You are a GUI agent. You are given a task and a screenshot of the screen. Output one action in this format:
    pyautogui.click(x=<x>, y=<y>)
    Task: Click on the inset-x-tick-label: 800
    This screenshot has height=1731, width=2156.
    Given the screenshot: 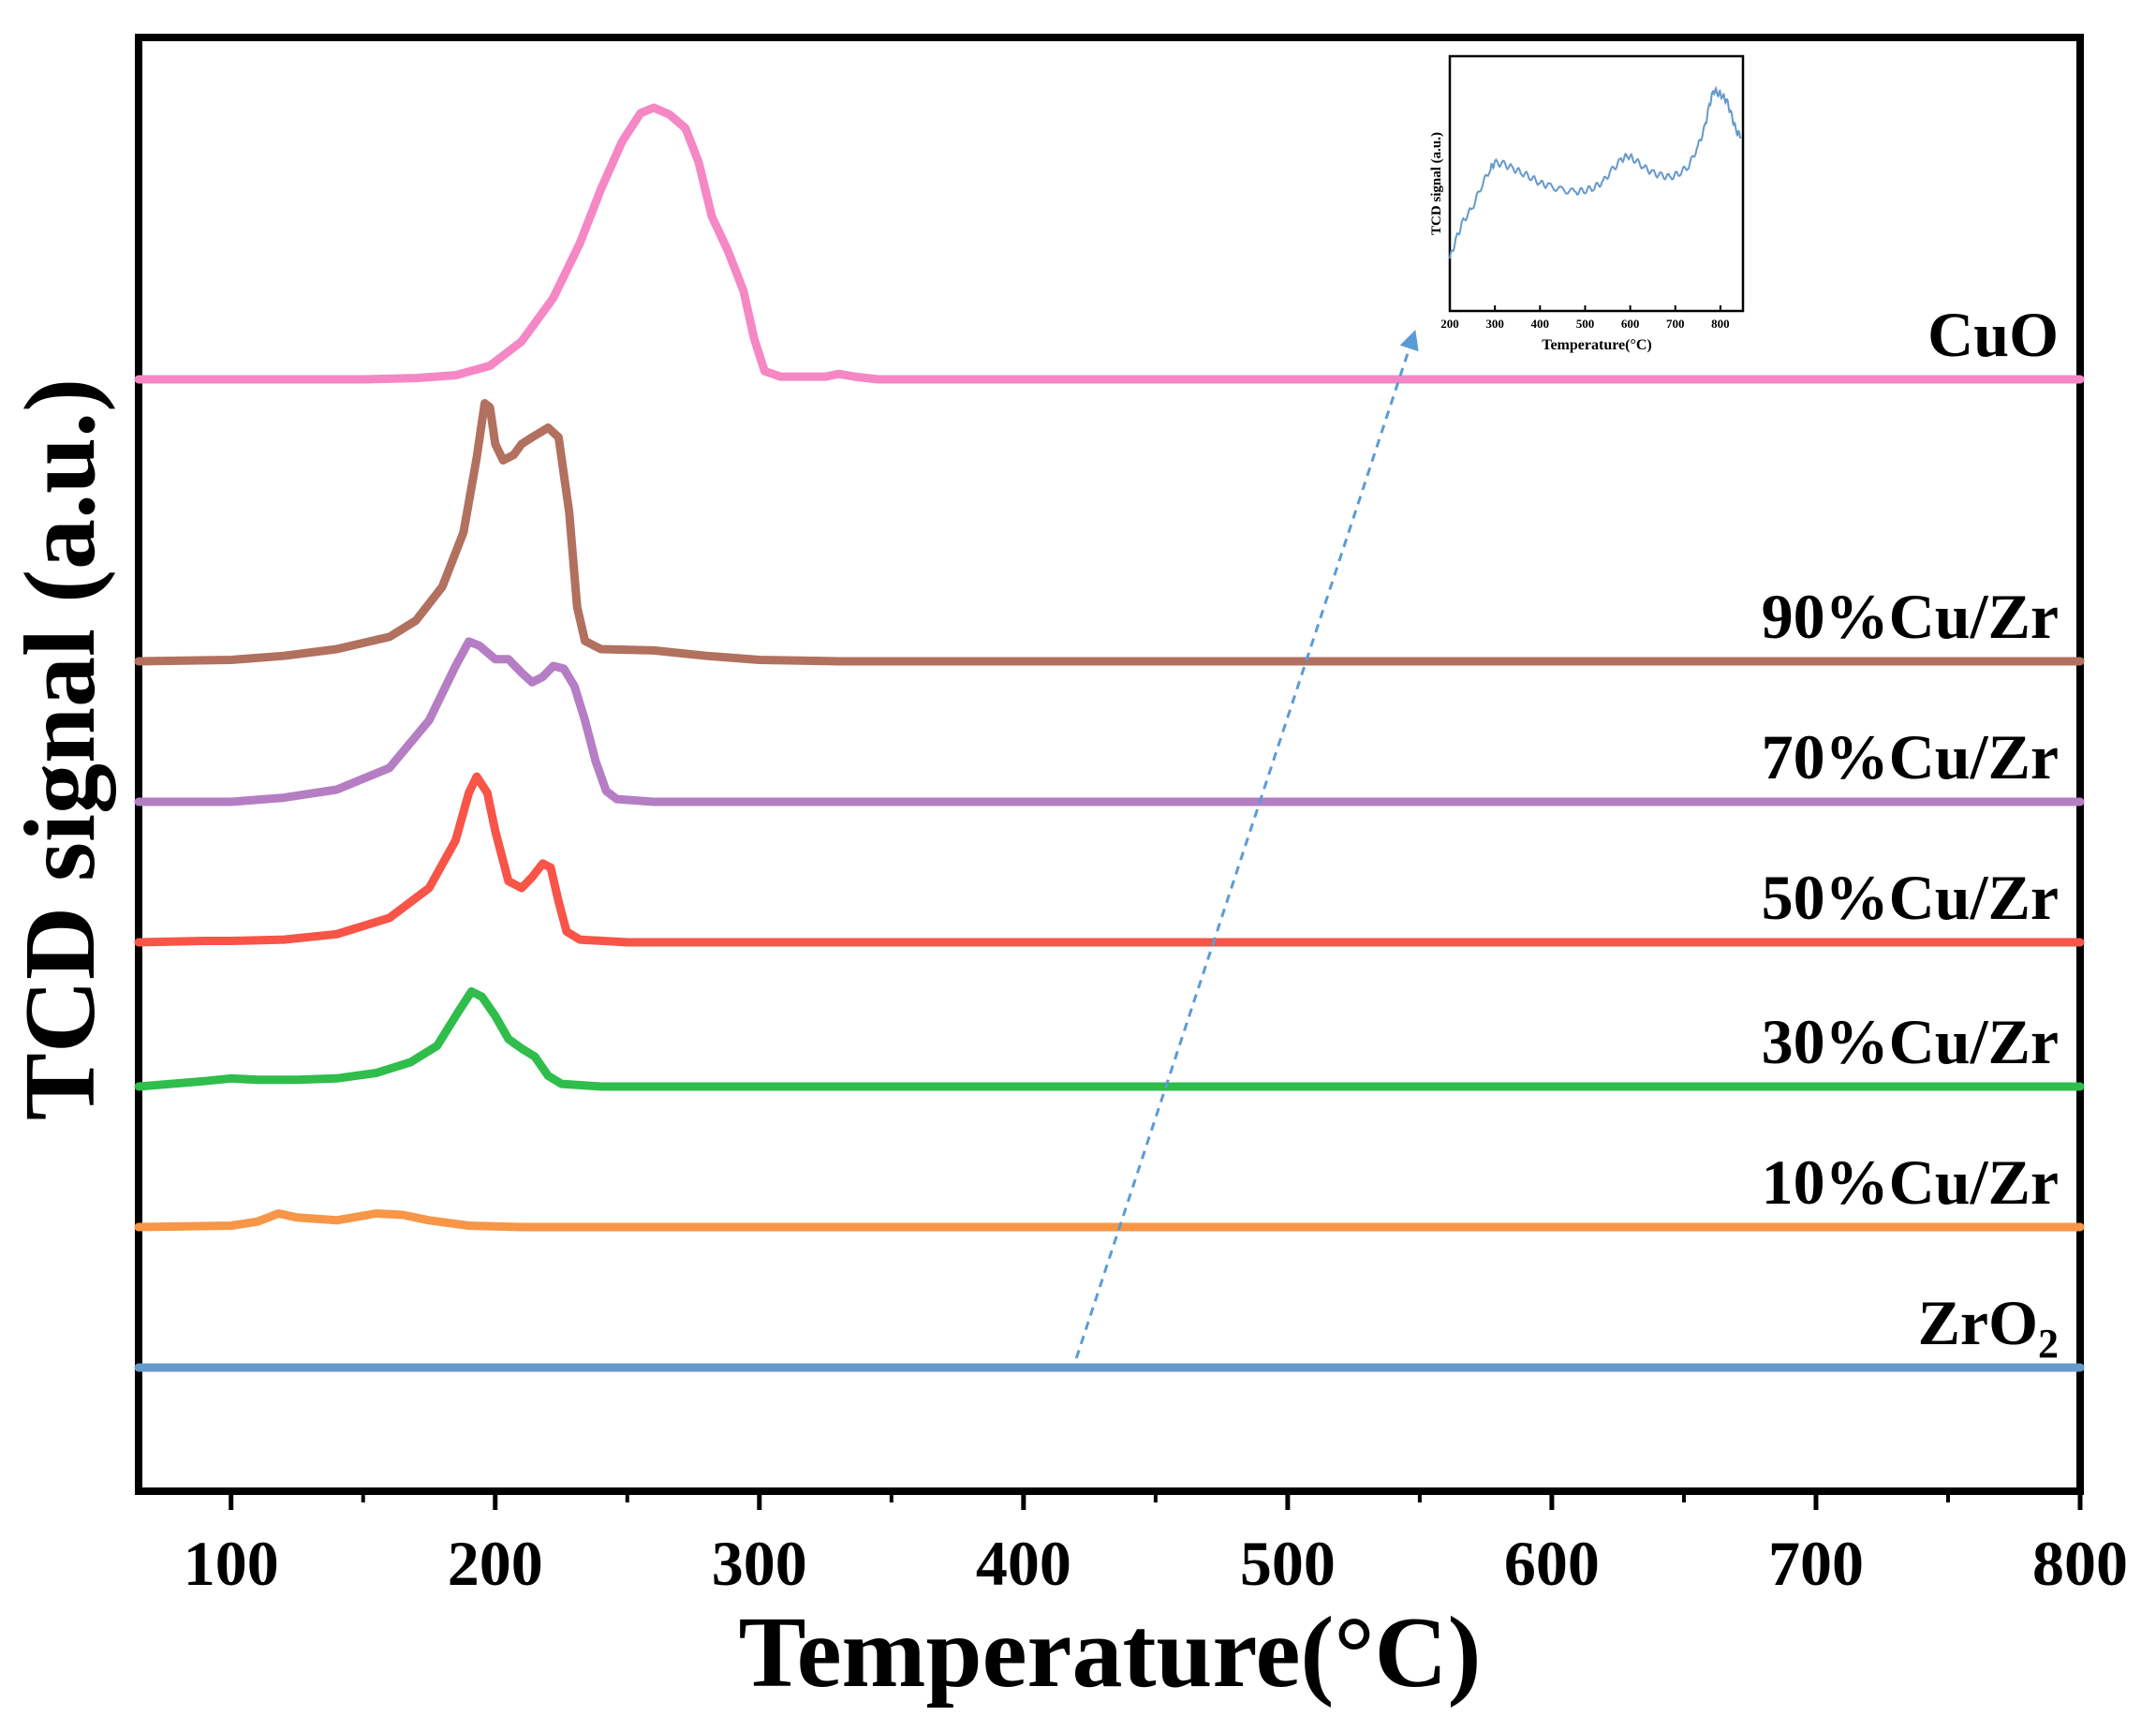 What is the action you would take?
    pyautogui.click(x=1720, y=324)
    